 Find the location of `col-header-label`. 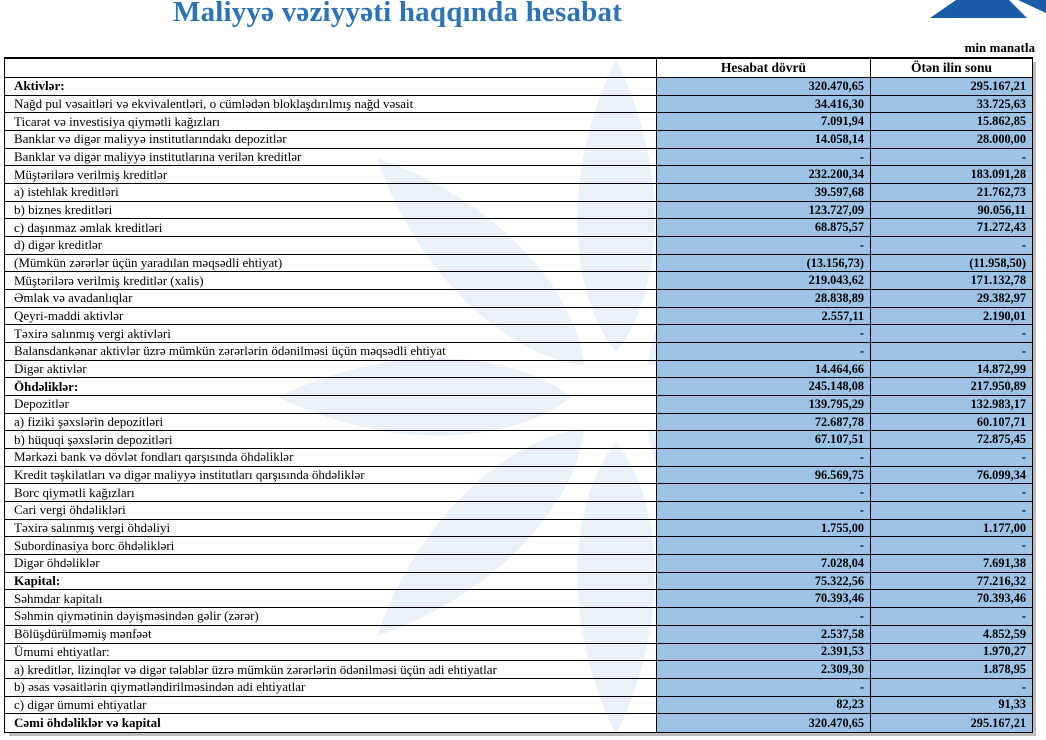

col-header-label is located at coordinates (331, 68).